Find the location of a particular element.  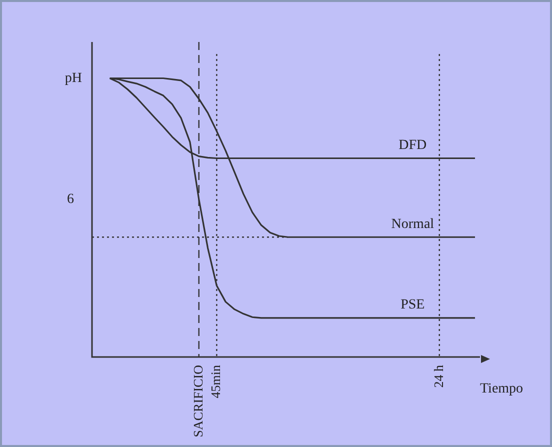

x-tick-label: SACRIFICIO is located at coordinates (198, 401).